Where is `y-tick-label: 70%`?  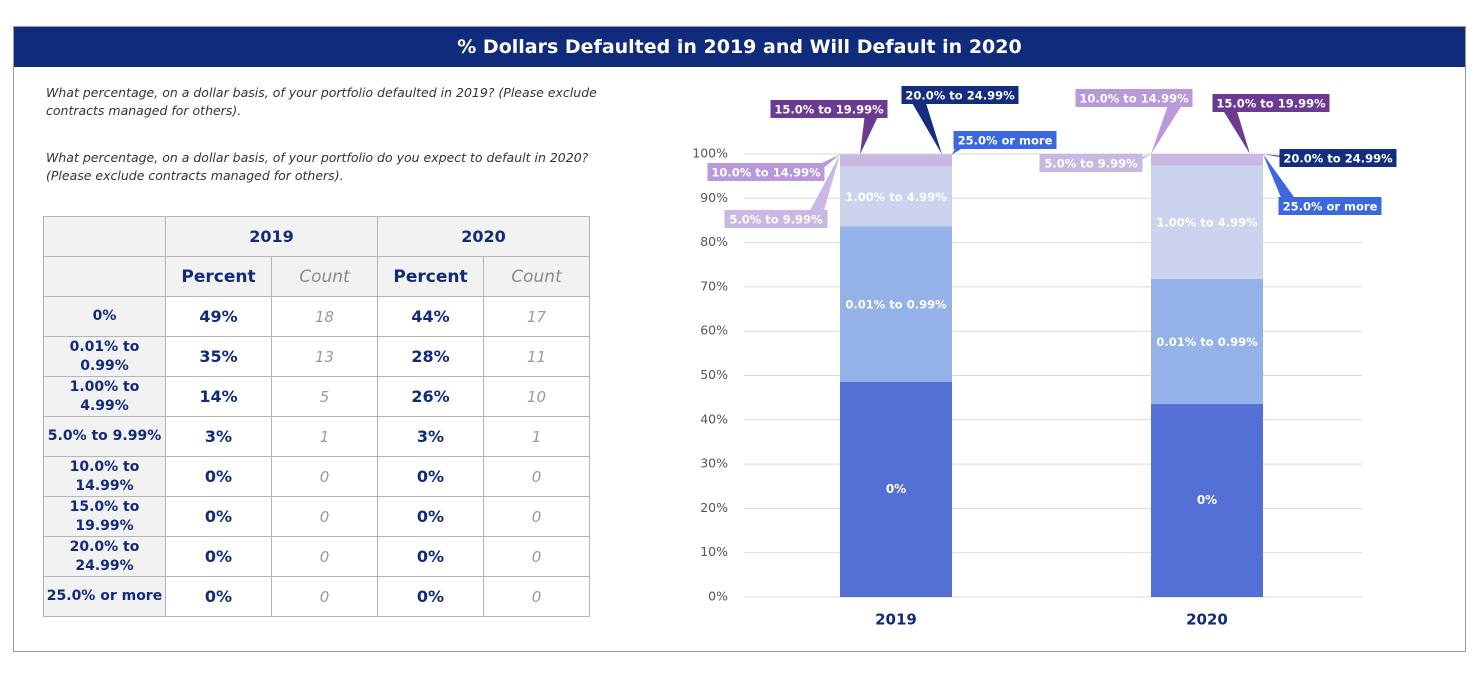 y-tick-label: 70% is located at coordinates (714, 285).